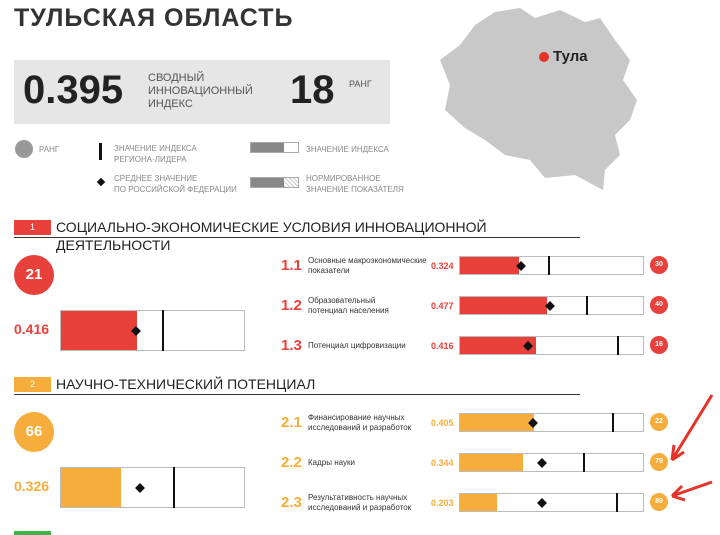  I want to click on city-dot, so click(544, 57).